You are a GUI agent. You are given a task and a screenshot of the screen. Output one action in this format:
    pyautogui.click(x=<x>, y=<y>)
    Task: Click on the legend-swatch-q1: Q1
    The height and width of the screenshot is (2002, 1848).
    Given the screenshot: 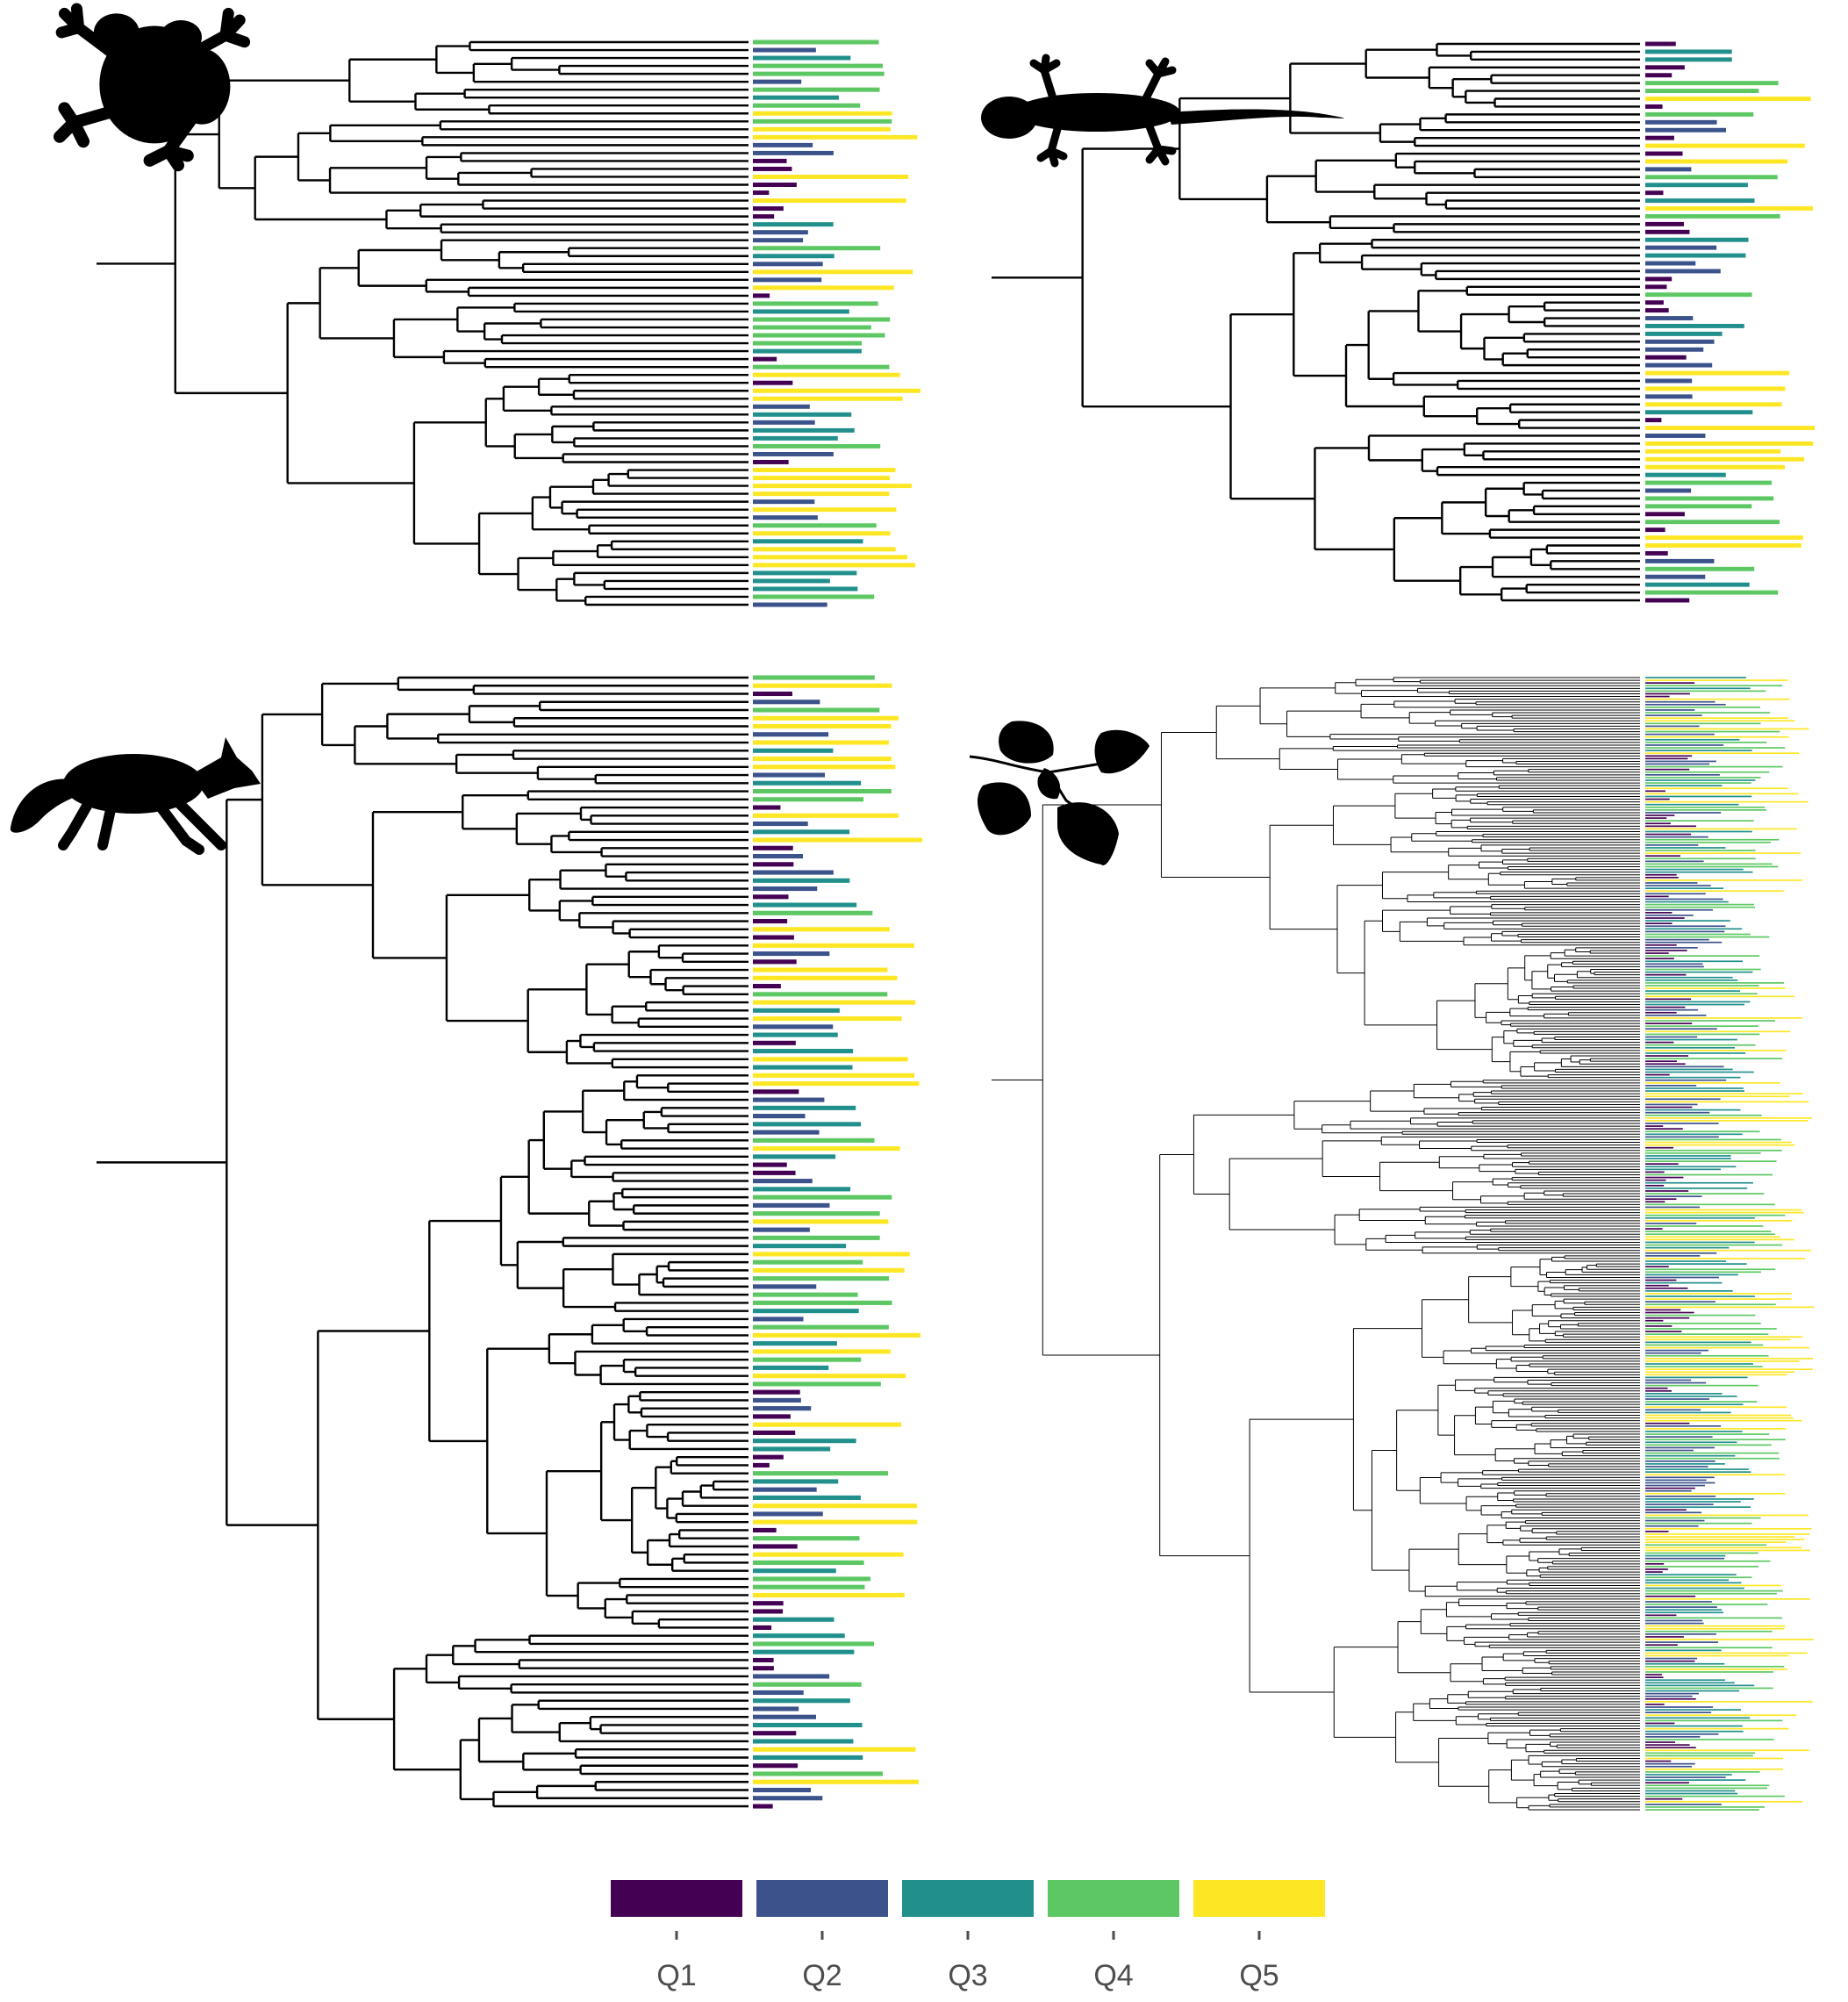 What is the action you would take?
    pyautogui.click(x=676, y=1936)
    